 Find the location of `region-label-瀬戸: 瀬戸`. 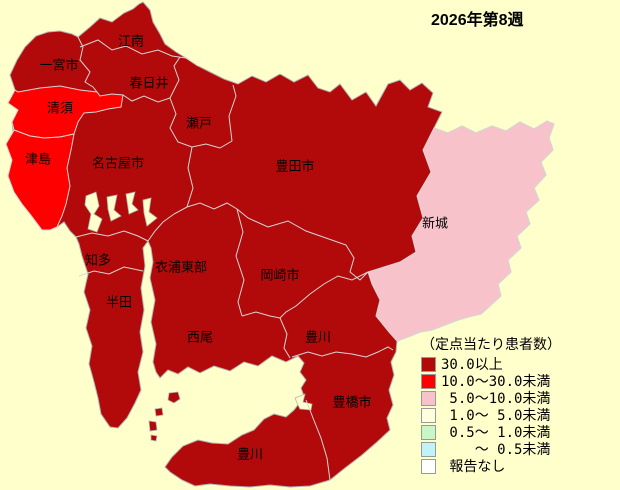

region-label-瀬戸: 瀬戸 is located at coordinates (199, 122).